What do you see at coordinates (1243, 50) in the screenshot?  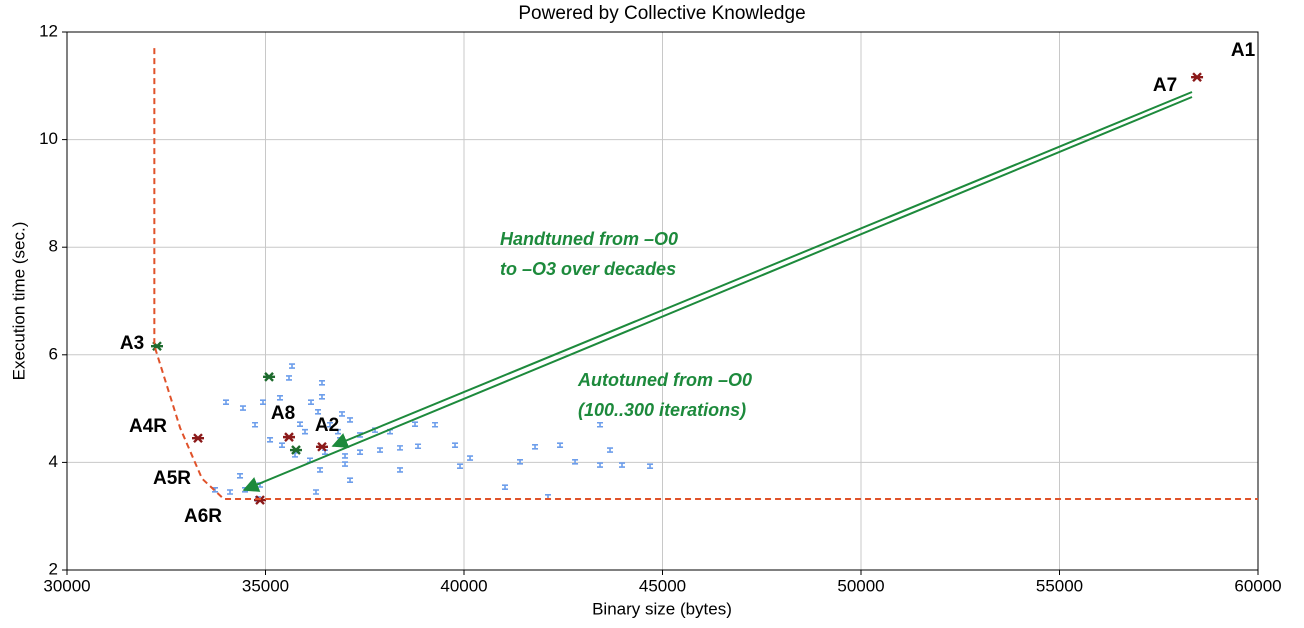 I see `annotation: A1` at bounding box center [1243, 50].